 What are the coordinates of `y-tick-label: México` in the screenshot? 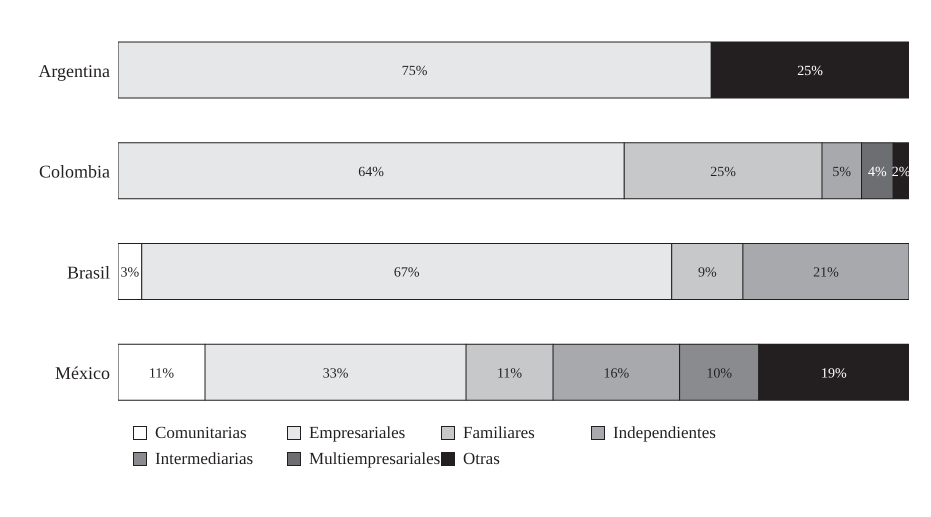 It's located at (82, 373).